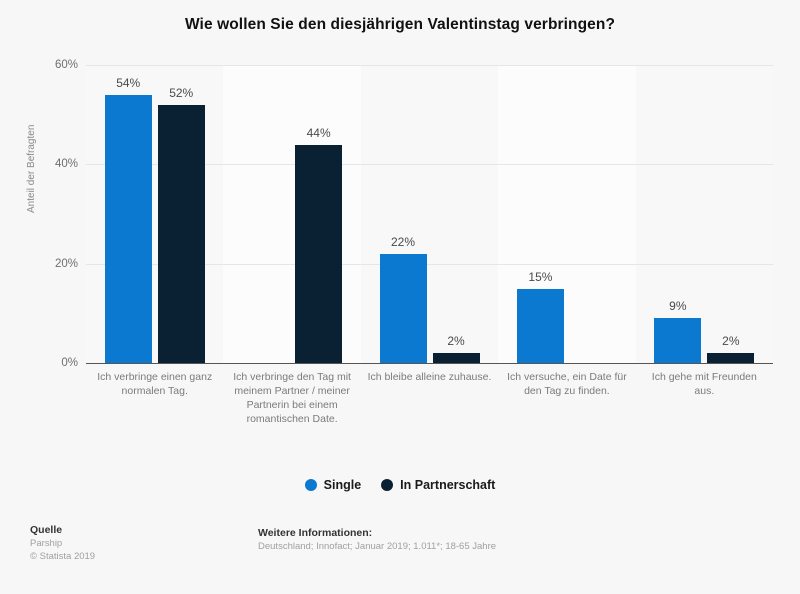  I want to click on bar-single-3: 22%, so click(403, 299).